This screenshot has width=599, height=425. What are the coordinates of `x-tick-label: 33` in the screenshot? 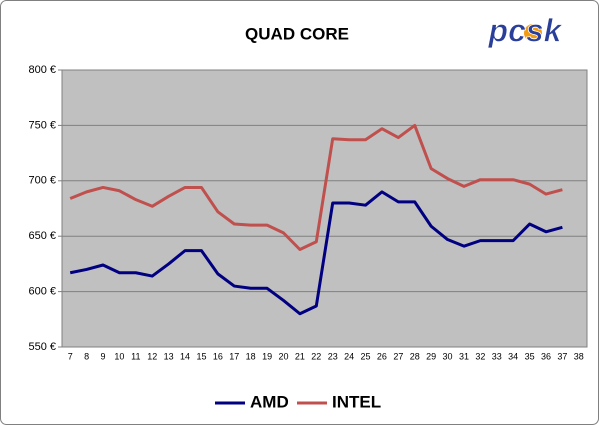 It's located at (497, 356).